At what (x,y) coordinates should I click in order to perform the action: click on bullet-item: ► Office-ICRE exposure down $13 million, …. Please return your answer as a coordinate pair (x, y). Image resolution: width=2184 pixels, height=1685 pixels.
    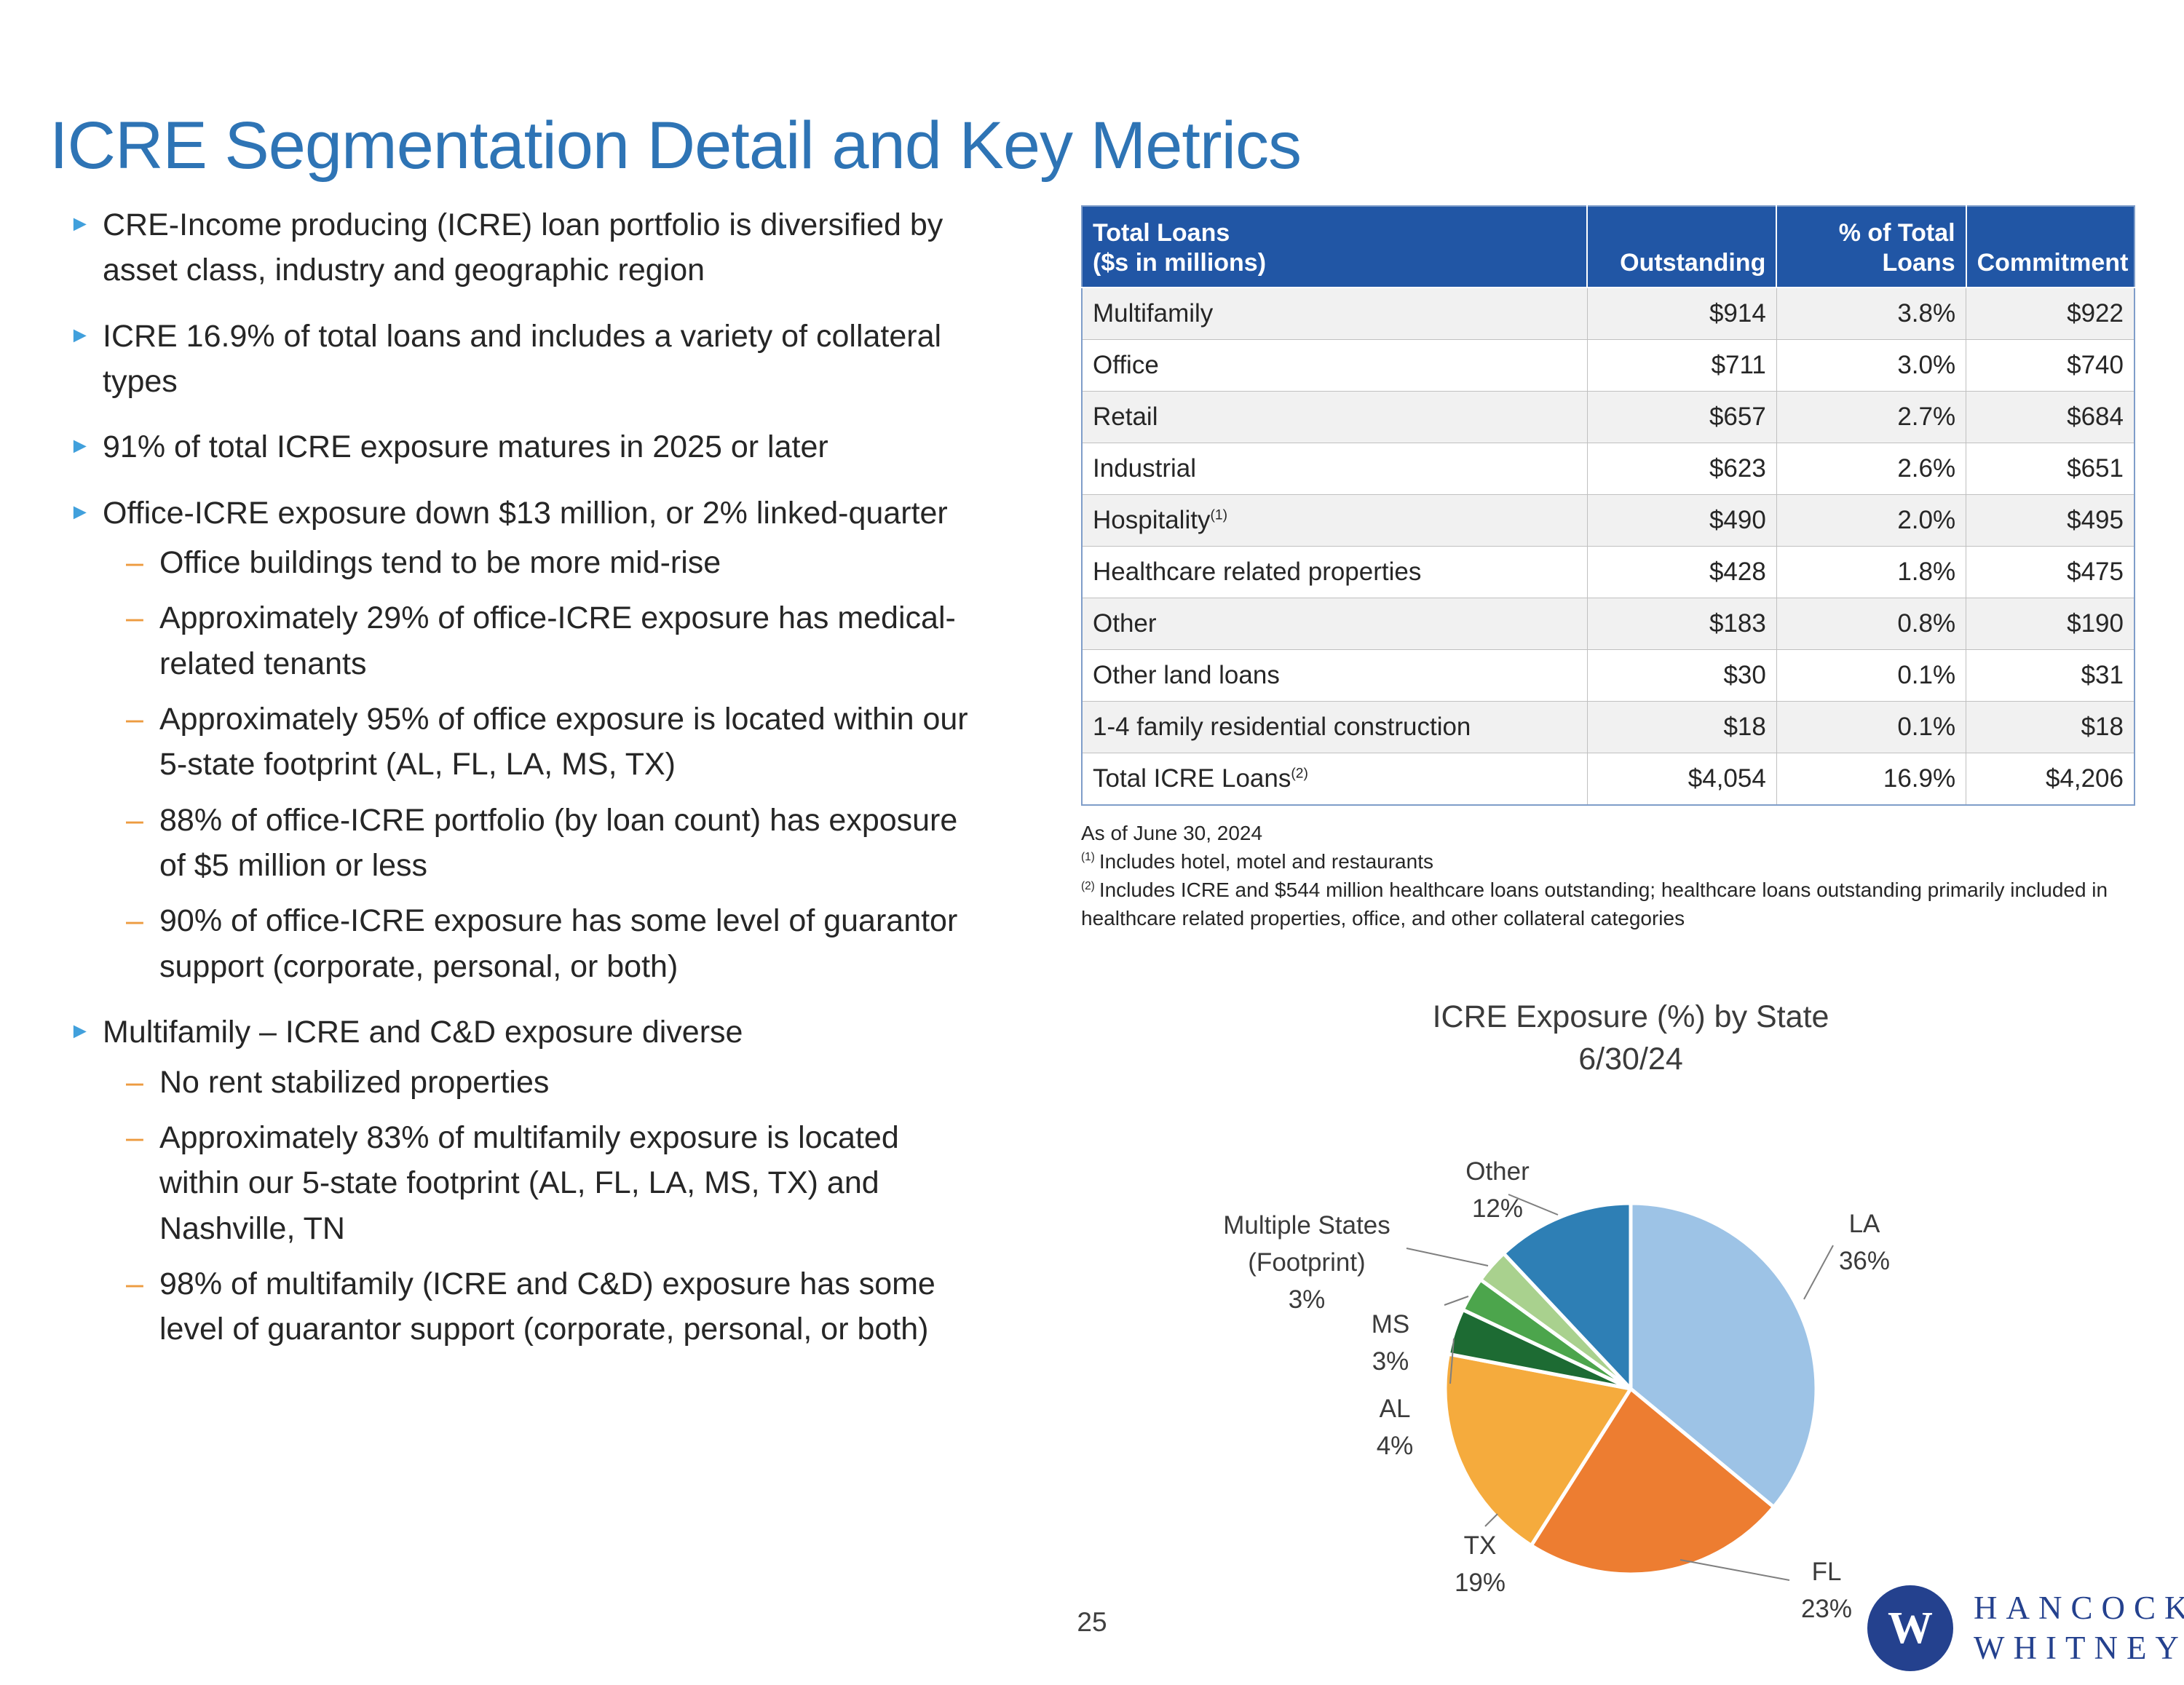
    Looking at the image, I should click on (549, 513).